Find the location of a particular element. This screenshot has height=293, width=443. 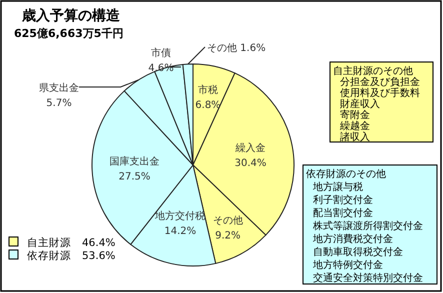

chart-title: 歳入予算の構造 is located at coordinates (71, 16).